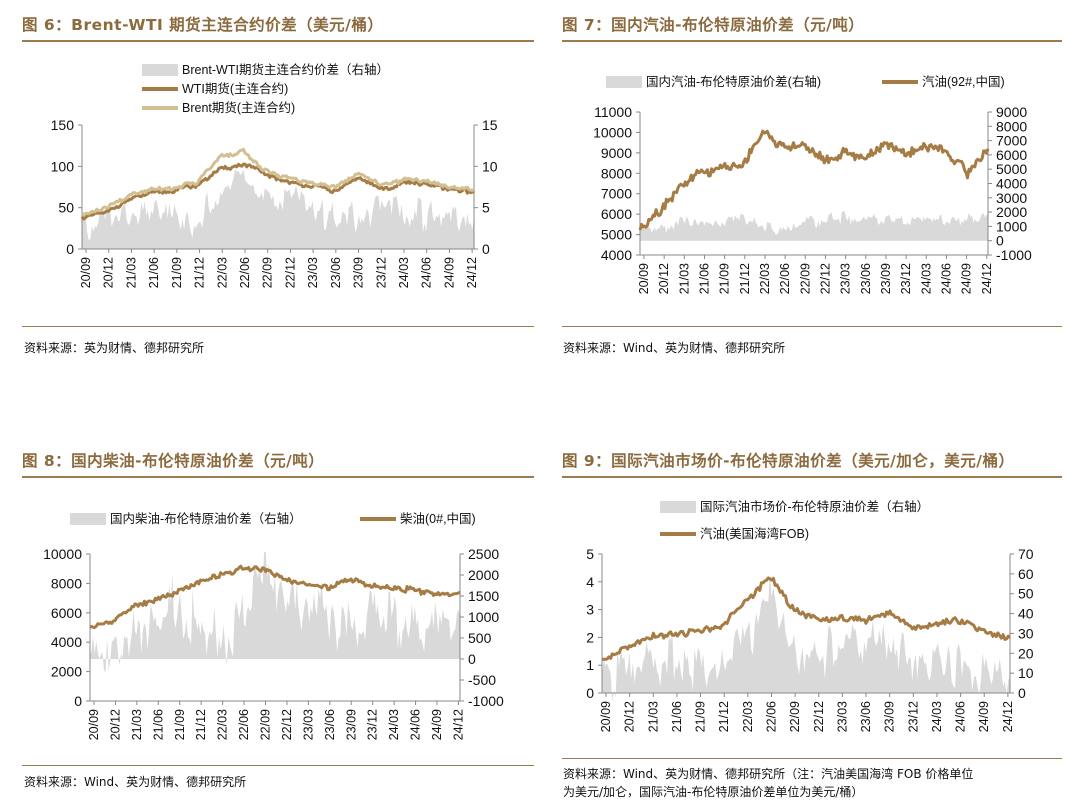  Describe the element at coordinates (613, 112) in the screenshot. I see `left-tick-label: 11000` at that location.